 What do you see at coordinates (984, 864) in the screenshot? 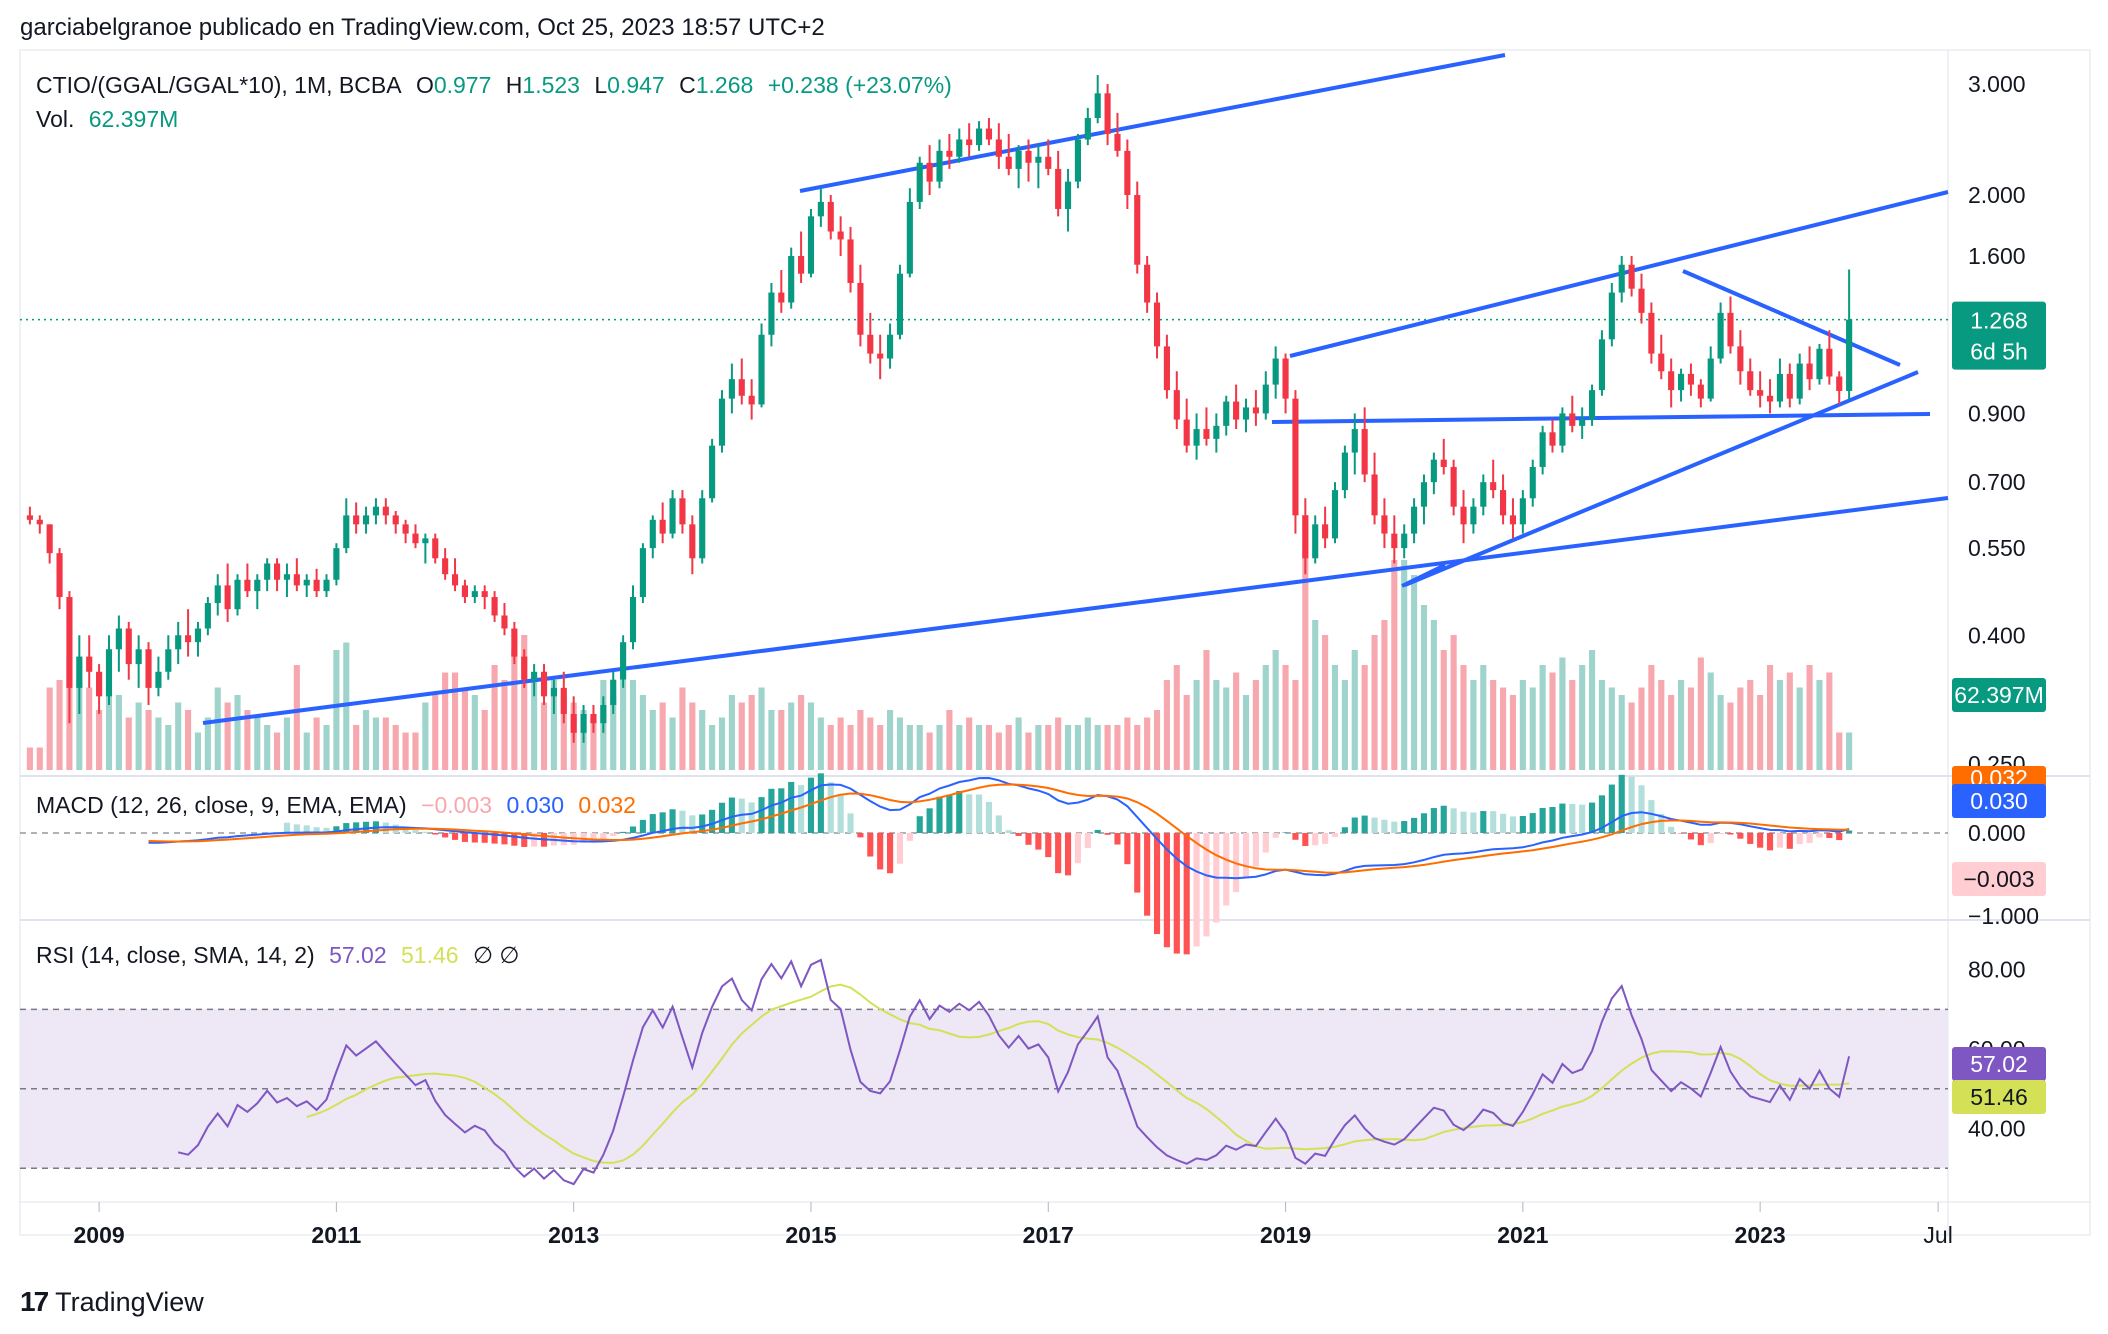
I see `macd-layer` at bounding box center [984, 864].